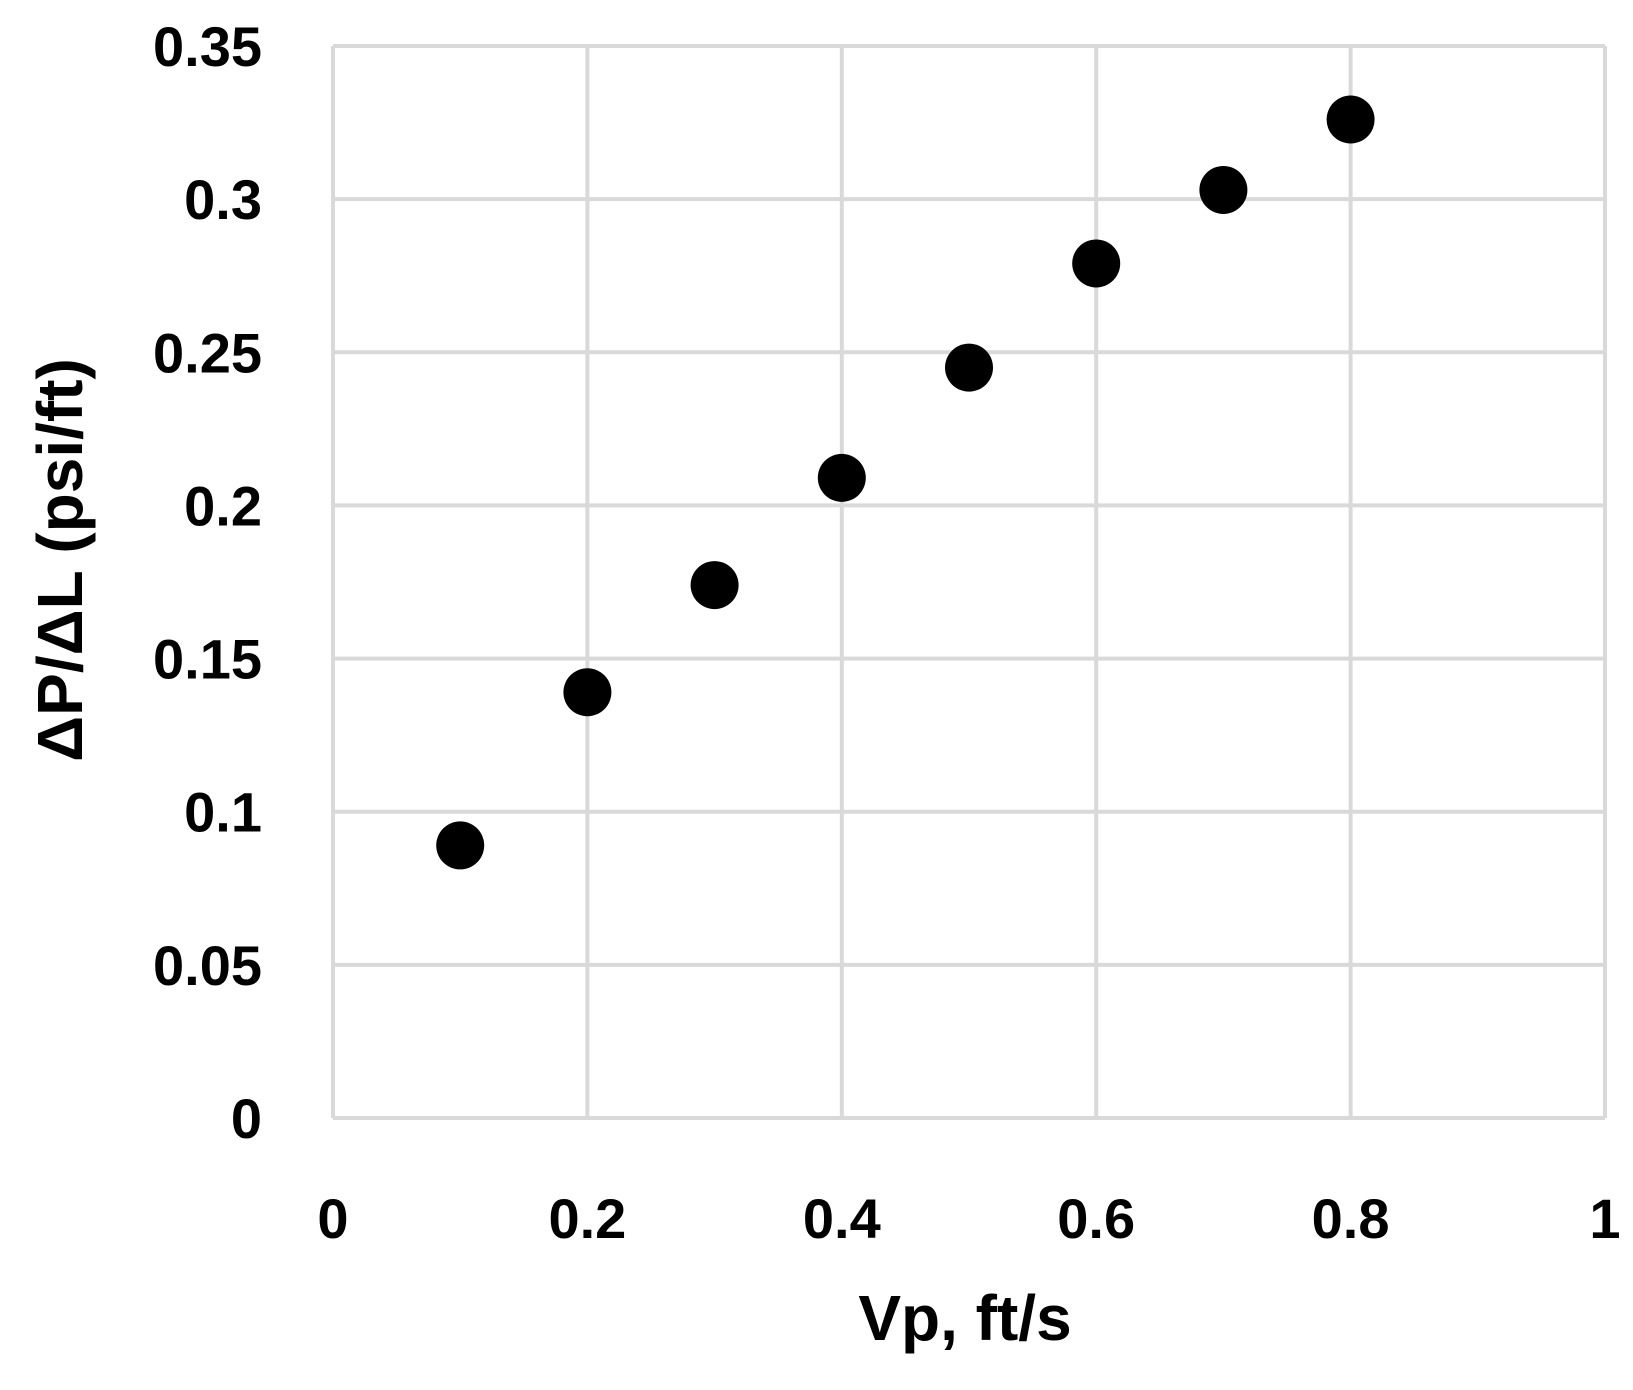 The width and height of the screenshot is (1633, 1390). Describe the element at coordinates (207, 965) in the screenshot. I see `y-tick-label: 0.05` at that location.